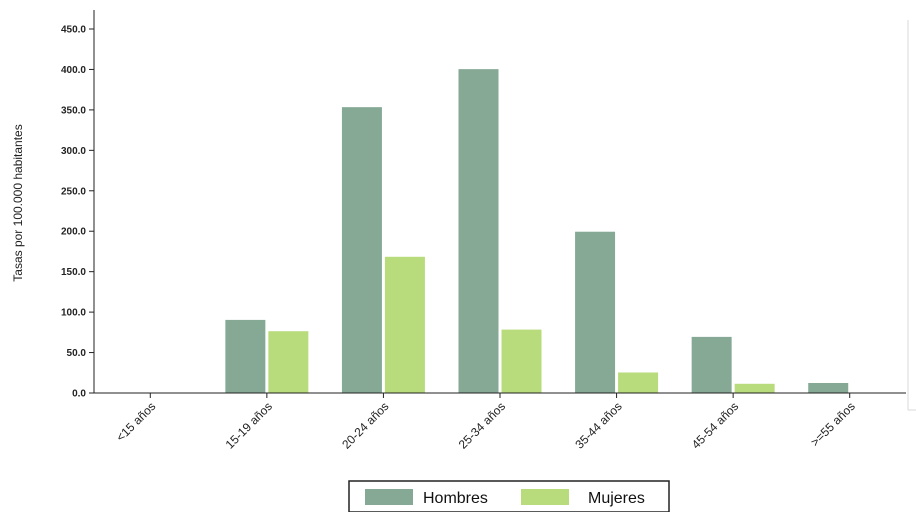 The width and height of the screenshot is (916, 512). Describe the element at coordinates (545, 497) in the screenshot. I see `legend-swatch-mujeres` at that location.